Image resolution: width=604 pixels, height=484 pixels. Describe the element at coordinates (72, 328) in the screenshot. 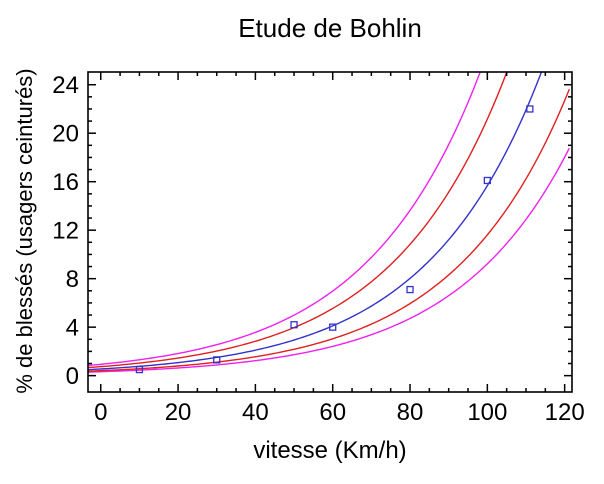

I see `y-tick-label: 4` at that location.